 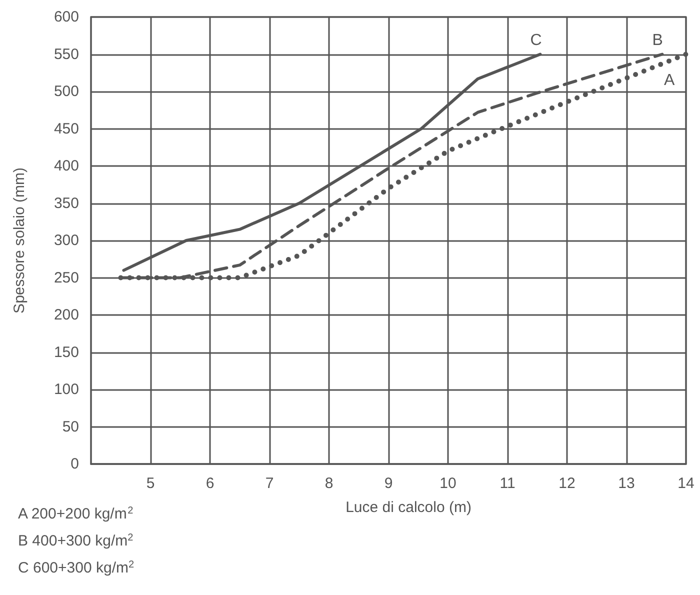 I want to click on y-tick-label: 300, so click(x=66, y=240).